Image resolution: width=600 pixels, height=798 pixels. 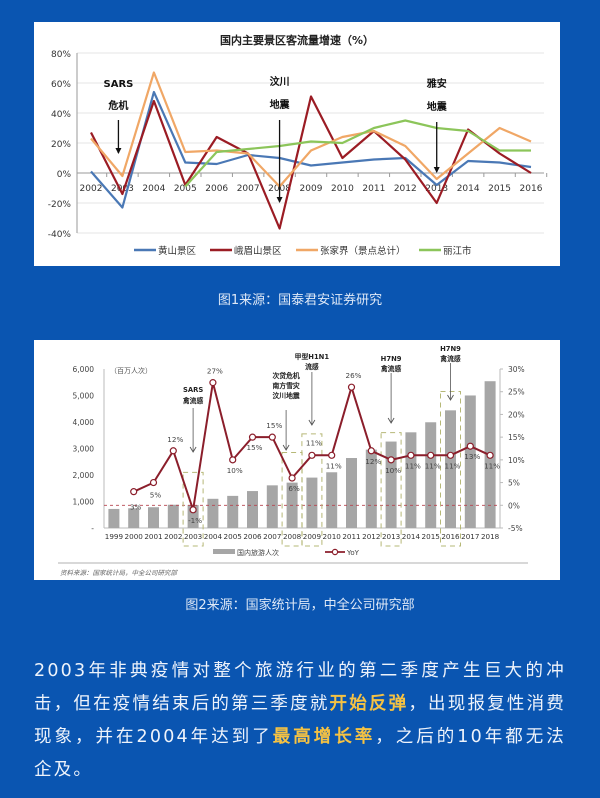 What do you see at coordinates (472, 456) in the screenshot?
I see `yoy-data-label: 13%` at bounding box center [472, 456].